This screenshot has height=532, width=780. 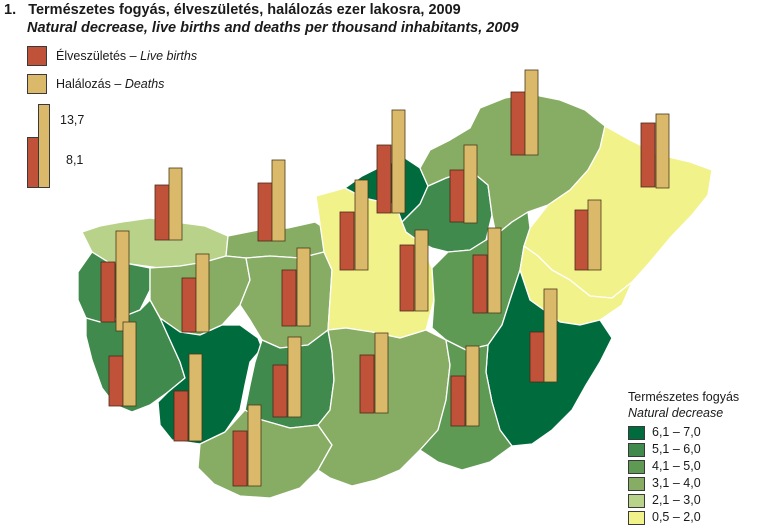 I want to click on scale-births-bar, so click(x=33, y=162).